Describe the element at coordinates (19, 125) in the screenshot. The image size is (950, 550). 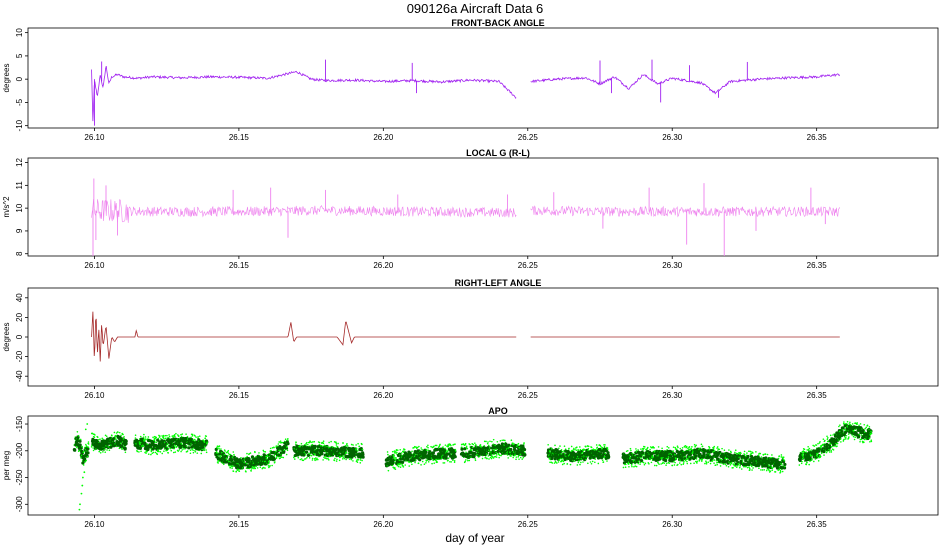
I see `y-tick-label: -10` at that location.